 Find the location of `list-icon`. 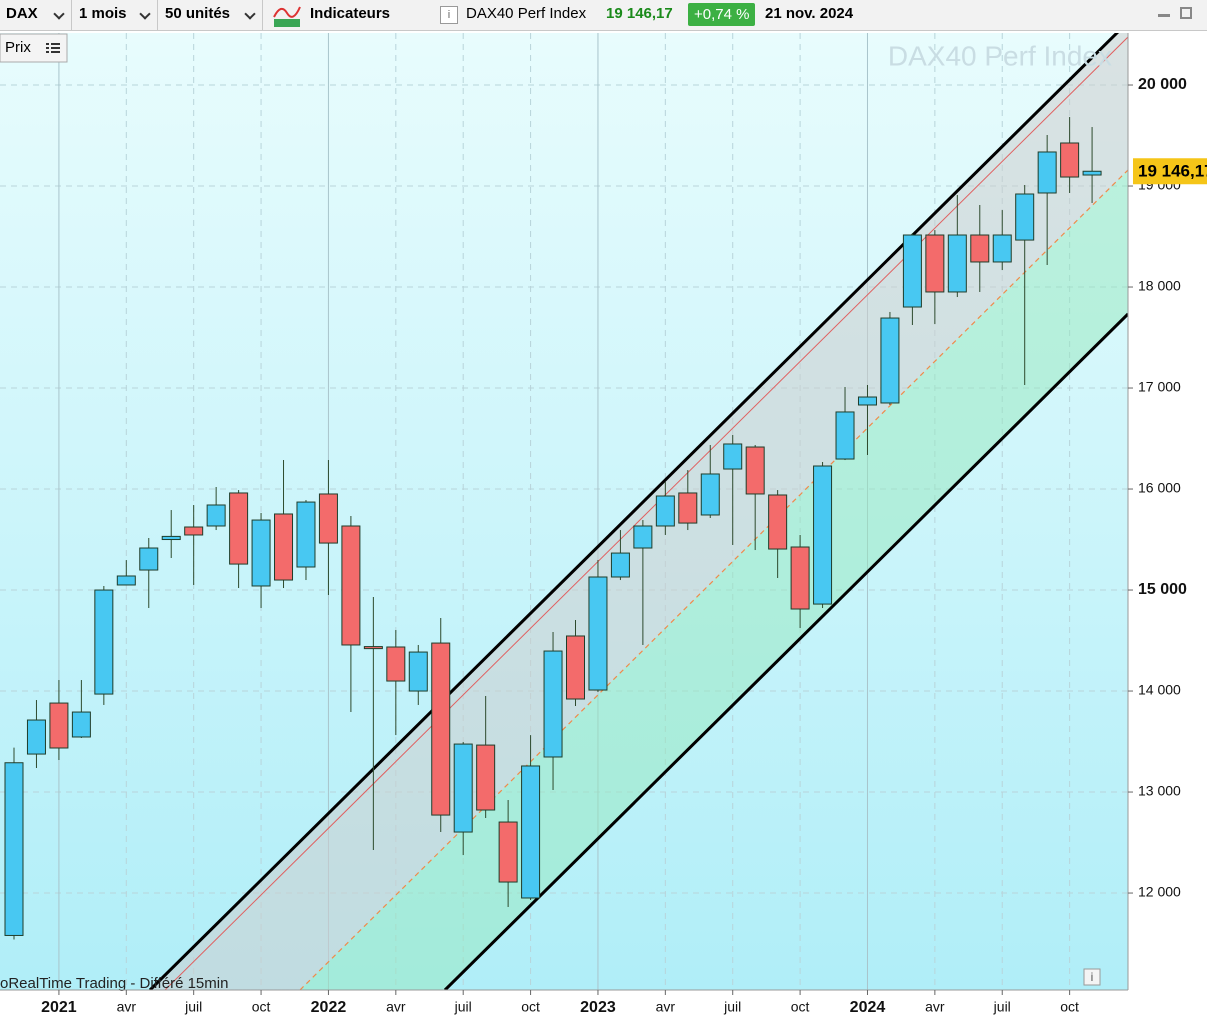

list-icon is located at coordinates (53, 48).